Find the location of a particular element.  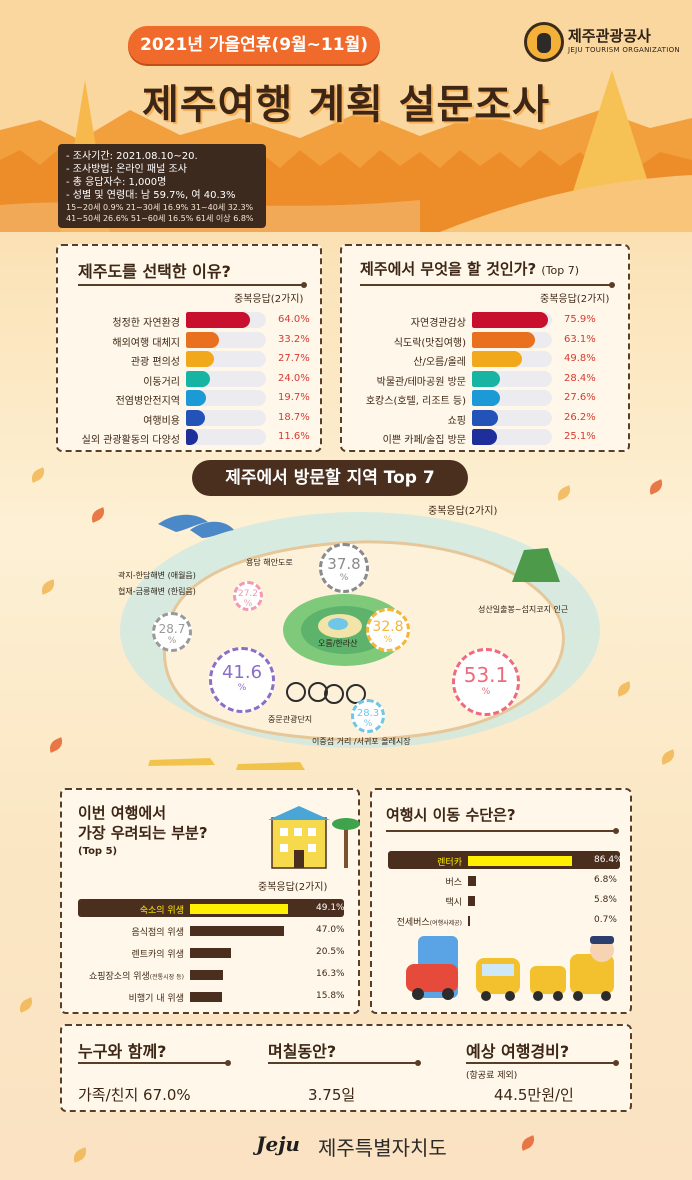

bar-label-note: (전통시장 등) is located at coordinates (166, 977).